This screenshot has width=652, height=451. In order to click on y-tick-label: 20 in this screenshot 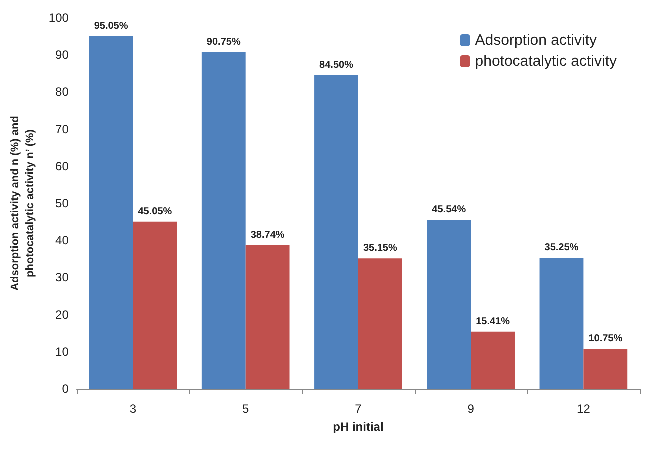, I will do `click(63, 315)`.